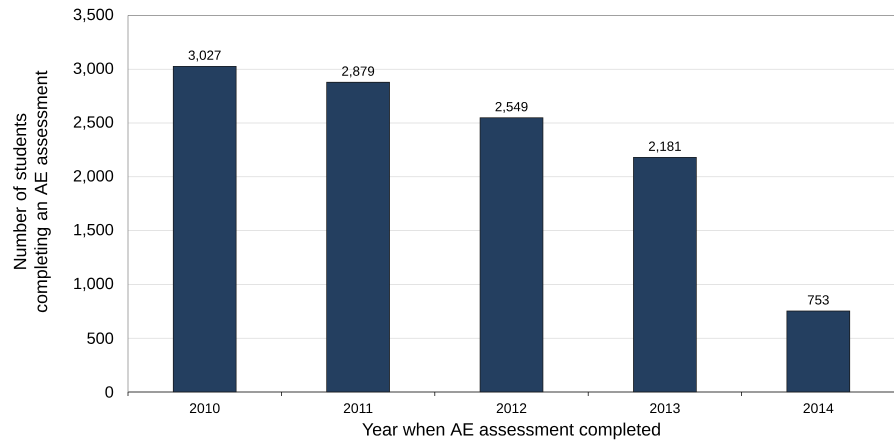  I want to click on data-label: 753, so click(818, 300).